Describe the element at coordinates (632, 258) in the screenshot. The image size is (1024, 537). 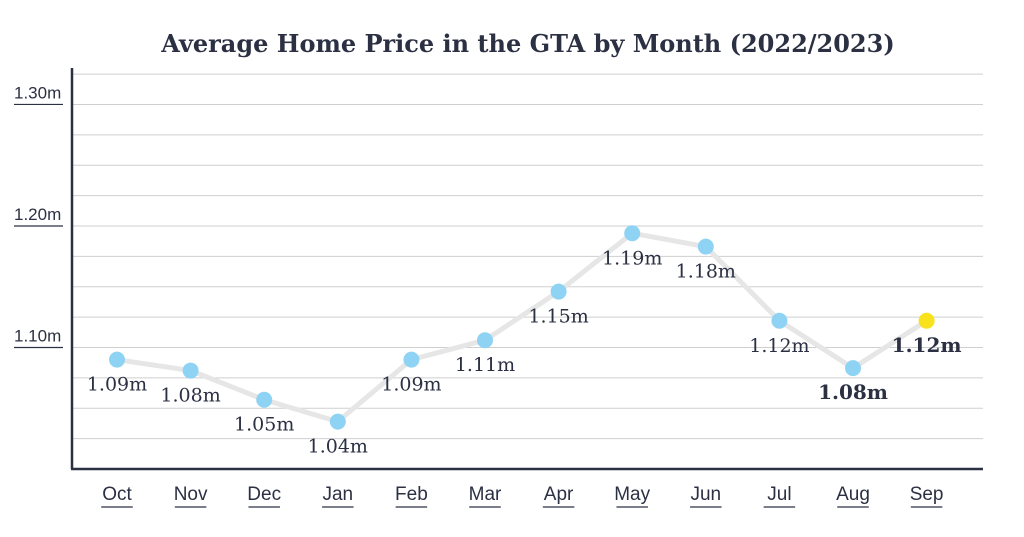
I see `data-label: 1.19m` at that location.